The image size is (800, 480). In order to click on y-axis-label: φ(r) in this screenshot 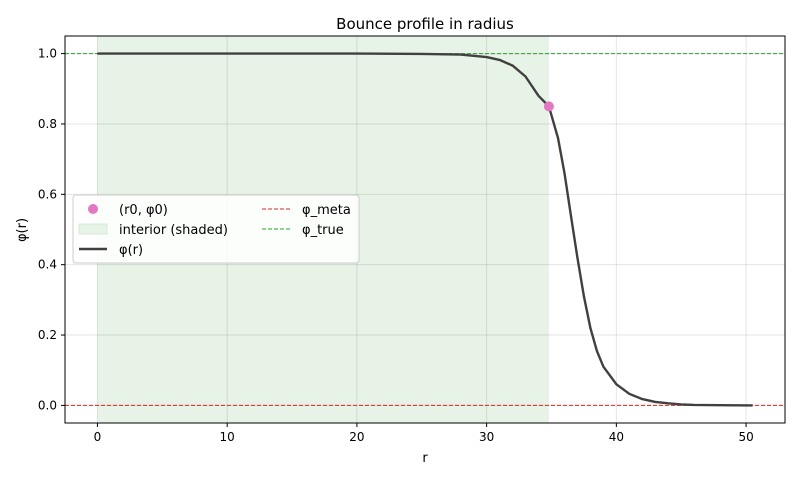, I will do `click(22, 230)`.